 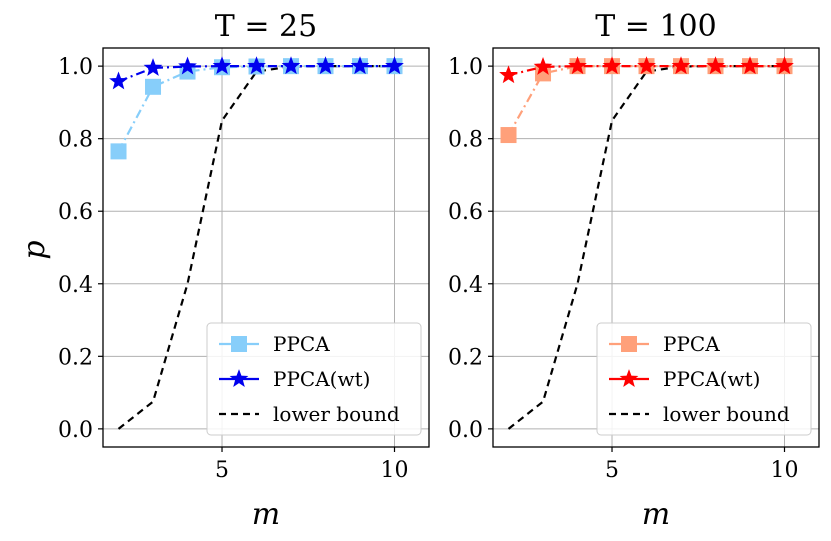 I want to click on chart-title: T = 25, so click(x=266, y=26).